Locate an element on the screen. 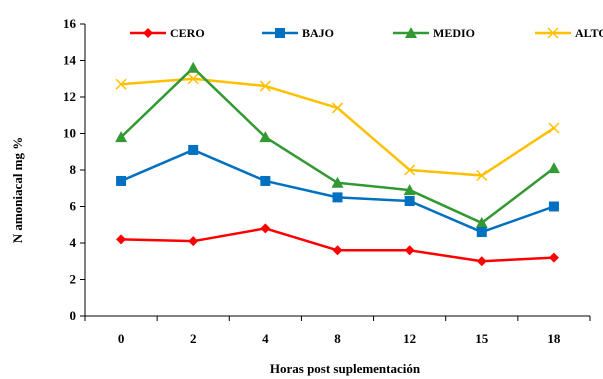 The image size is (603, 379). x-tick-label: 15 is located at coordinates (482, 338).